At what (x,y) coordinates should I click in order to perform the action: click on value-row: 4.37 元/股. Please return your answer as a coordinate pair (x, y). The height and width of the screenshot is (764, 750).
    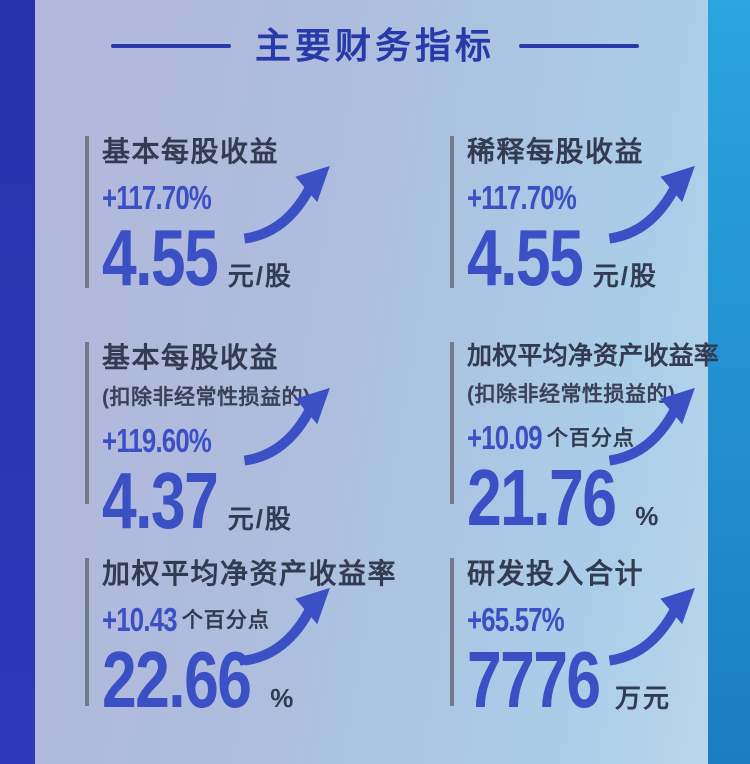
    Looking at the image, I should click on (276, 501).